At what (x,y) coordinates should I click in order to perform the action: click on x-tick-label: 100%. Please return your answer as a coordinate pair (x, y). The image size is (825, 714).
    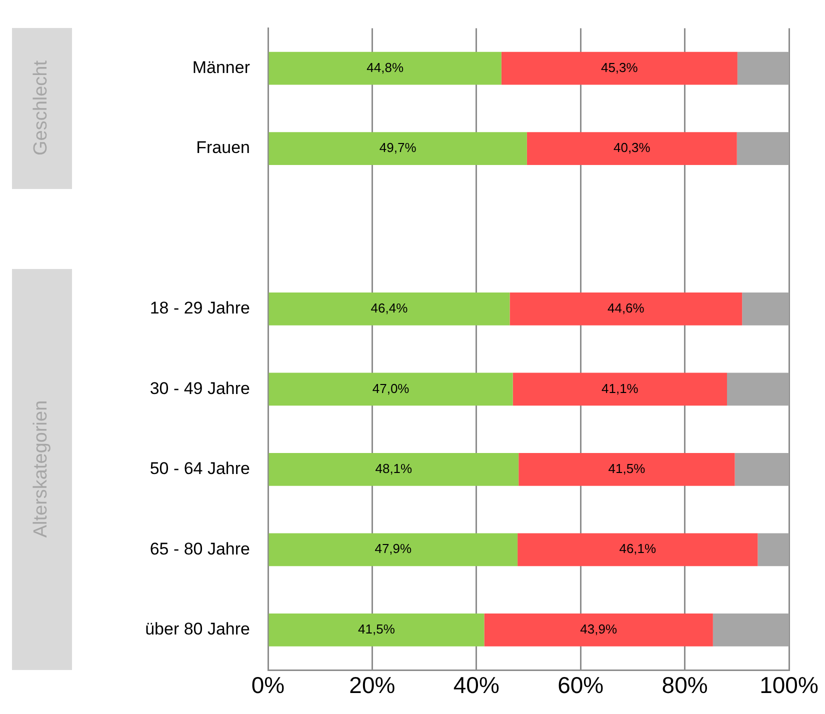
    Looking at the image, I should click on (789, 685).